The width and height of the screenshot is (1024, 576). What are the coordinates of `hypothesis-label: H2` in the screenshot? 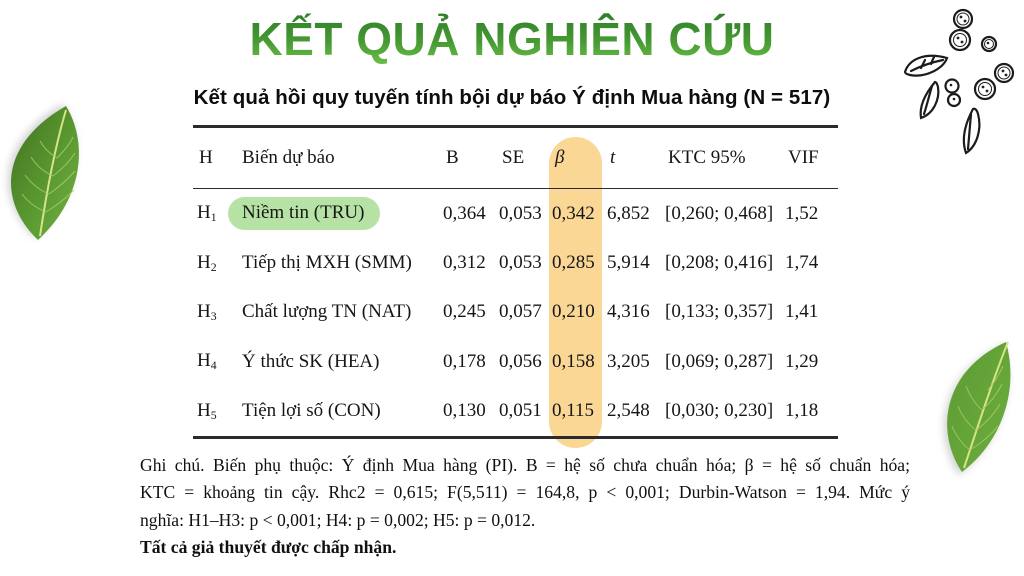 It's located at (210, 263).